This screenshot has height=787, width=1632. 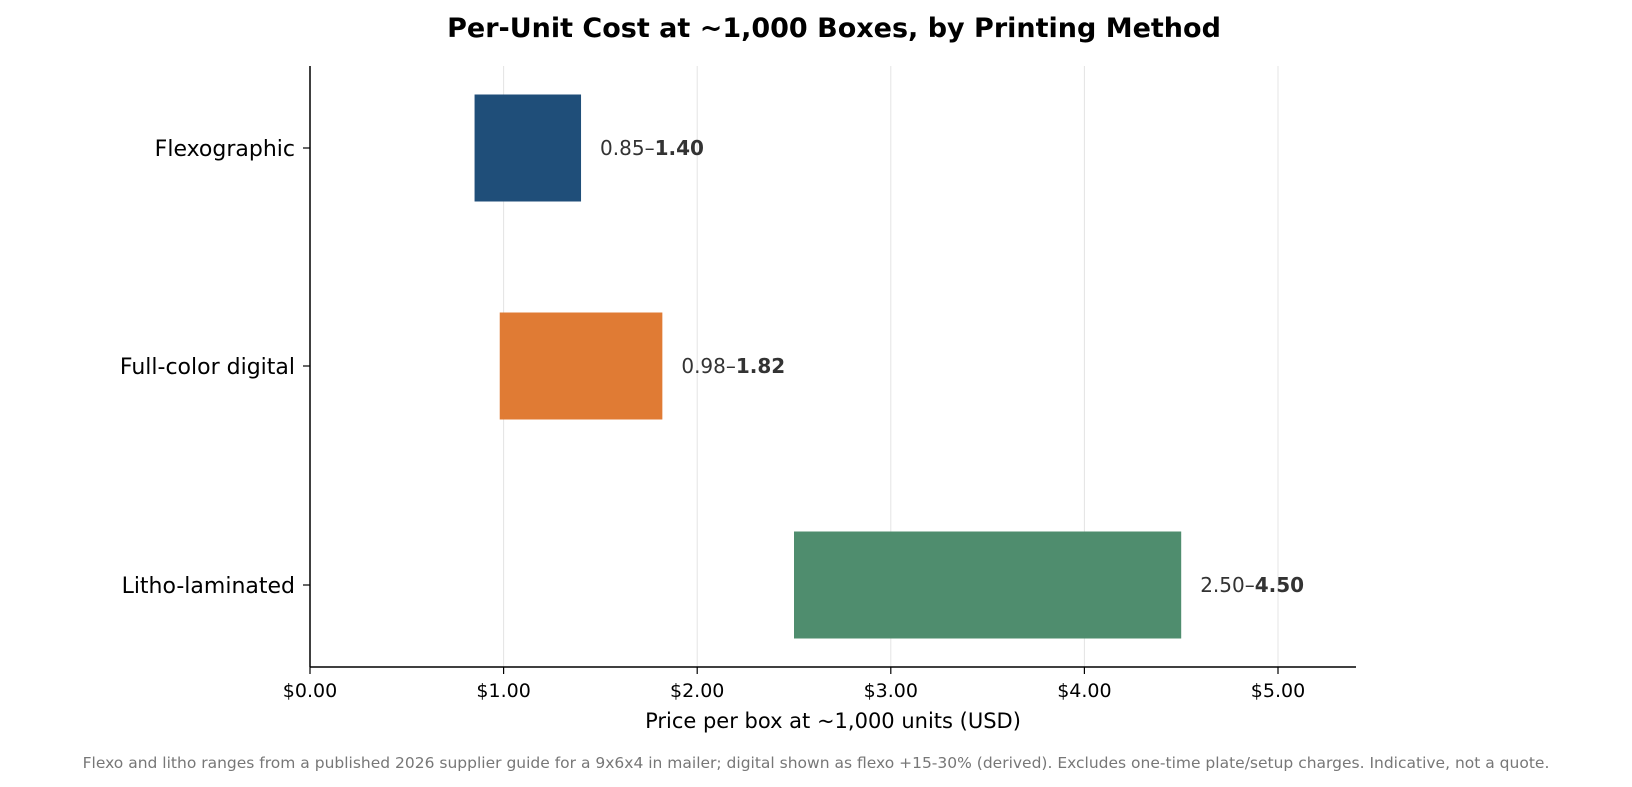 I want to click on data-label-low: 0.85–, so click(x=627, y=148).